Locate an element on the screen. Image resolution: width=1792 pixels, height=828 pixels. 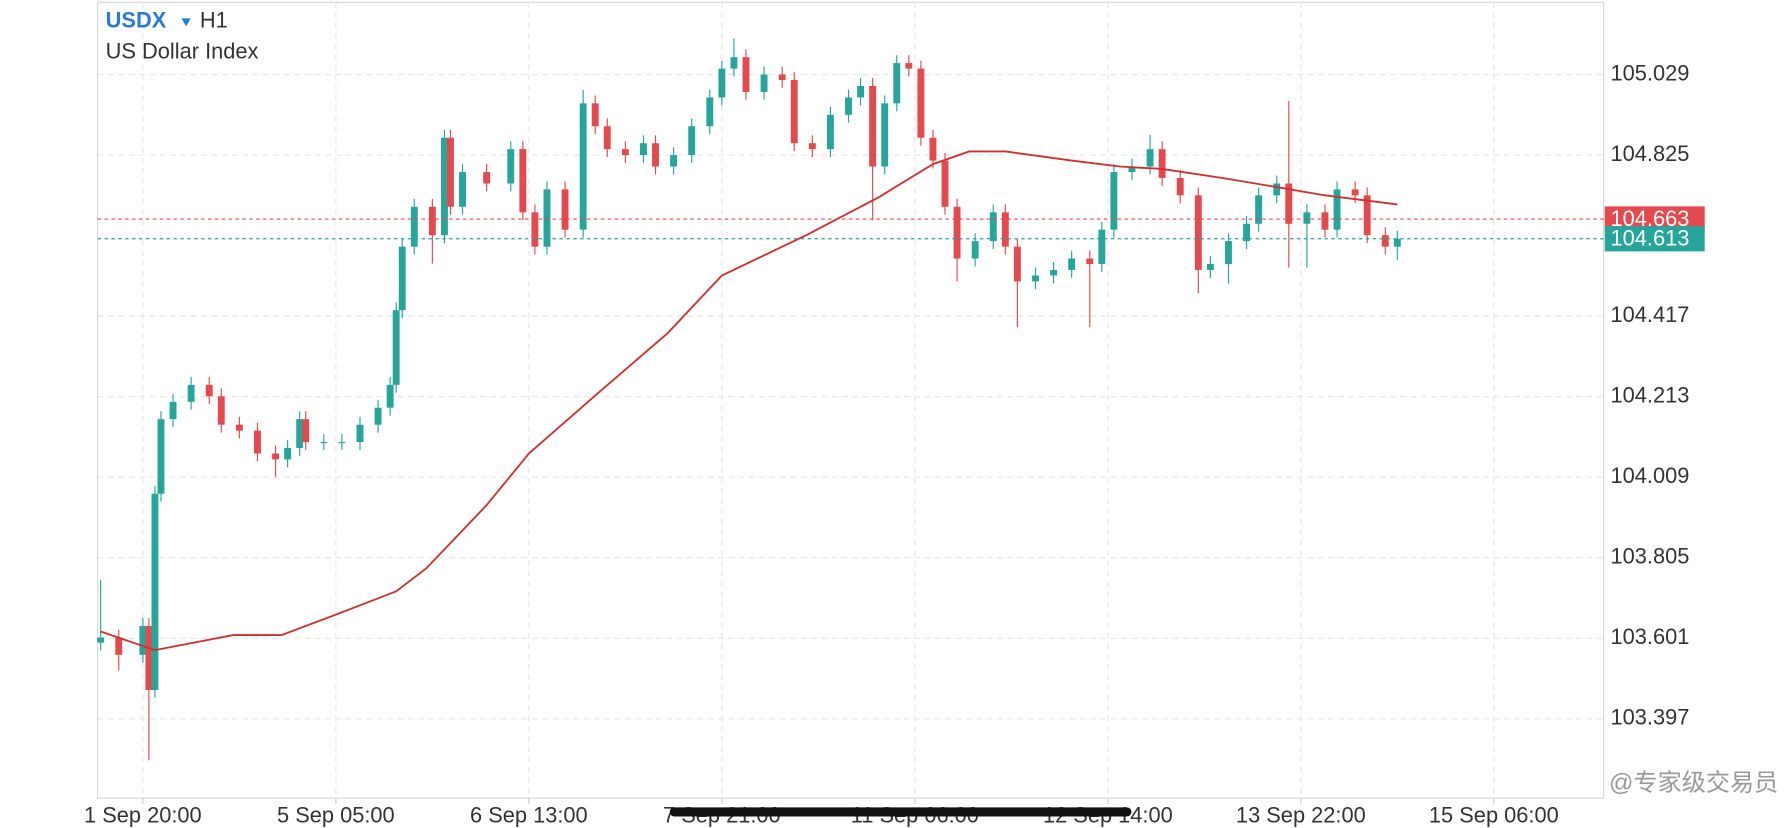
price-label-box is located at coordinates (1654, 239).